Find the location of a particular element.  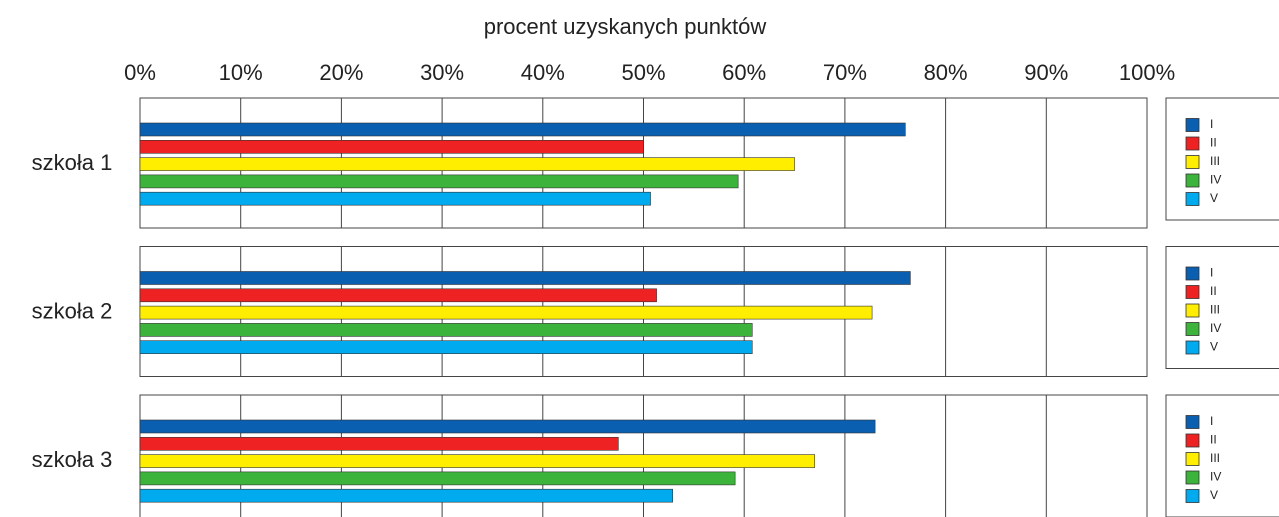

x-tick-label: 60% is located at coordinates (744, 72).